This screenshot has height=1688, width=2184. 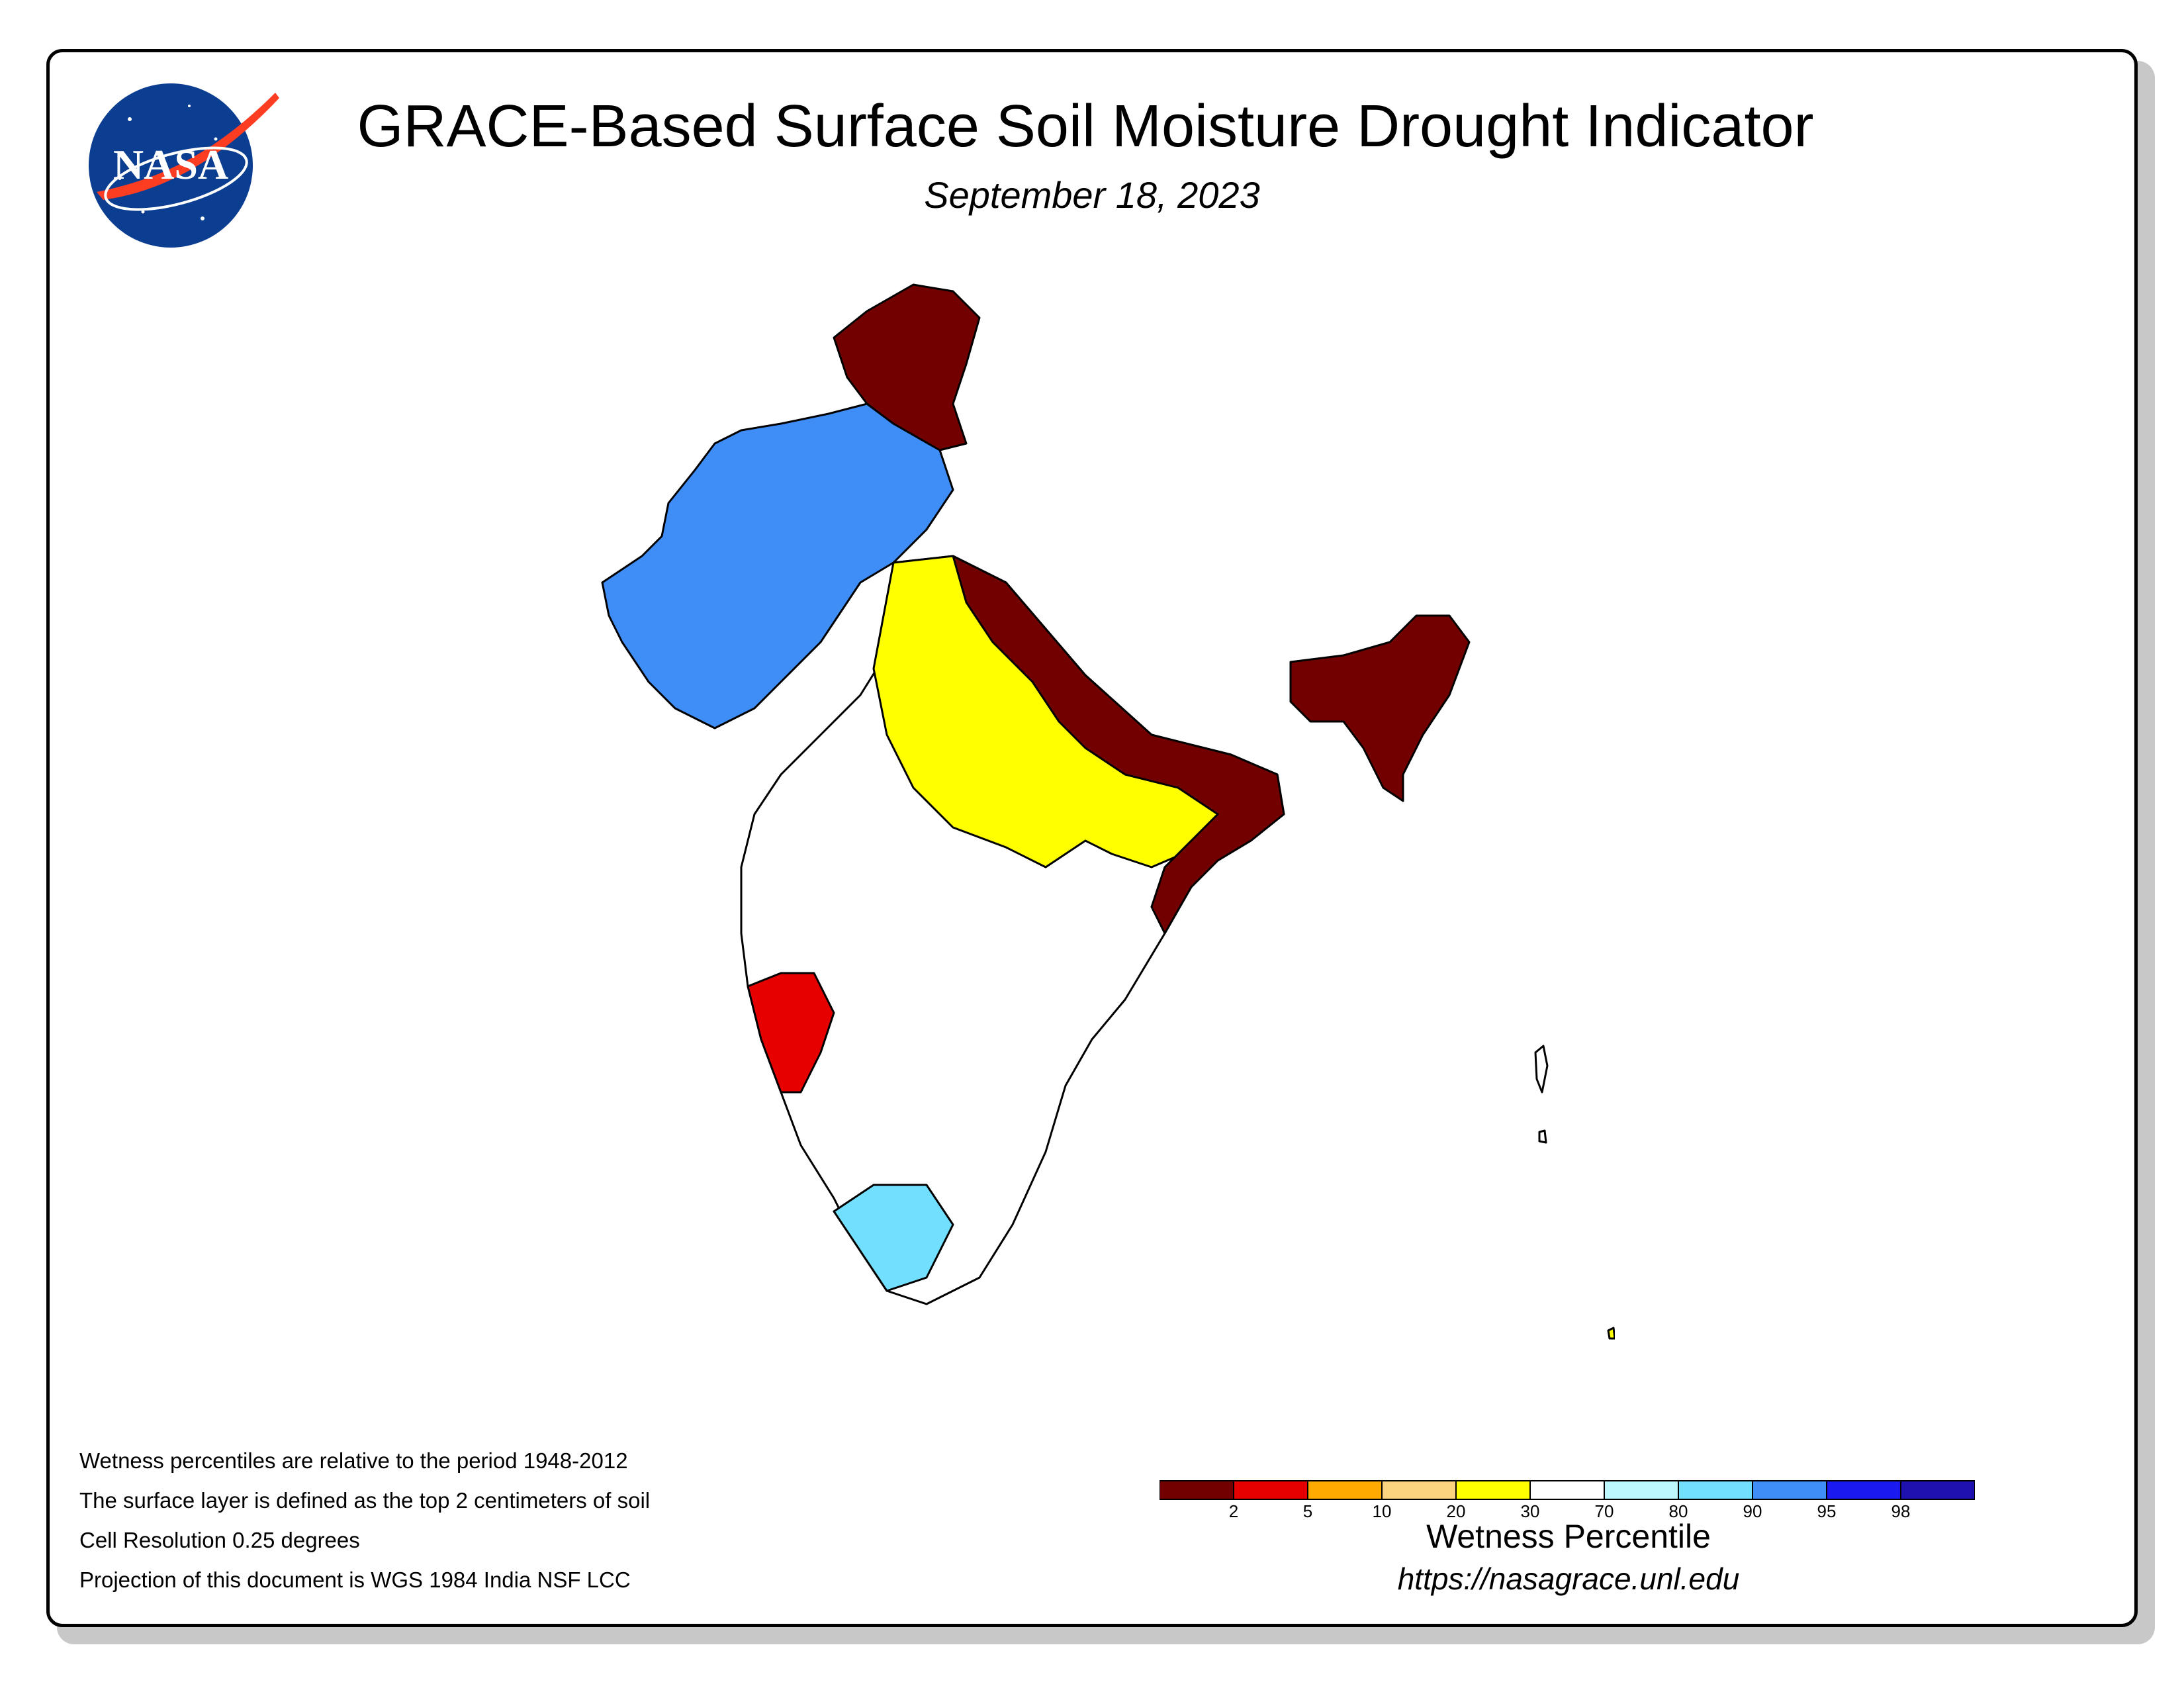 What do you see at coordinates (1233, 1511) in the screenshot?
I see `legend-tick-label: 2` at bounding box center [1233, 1511].